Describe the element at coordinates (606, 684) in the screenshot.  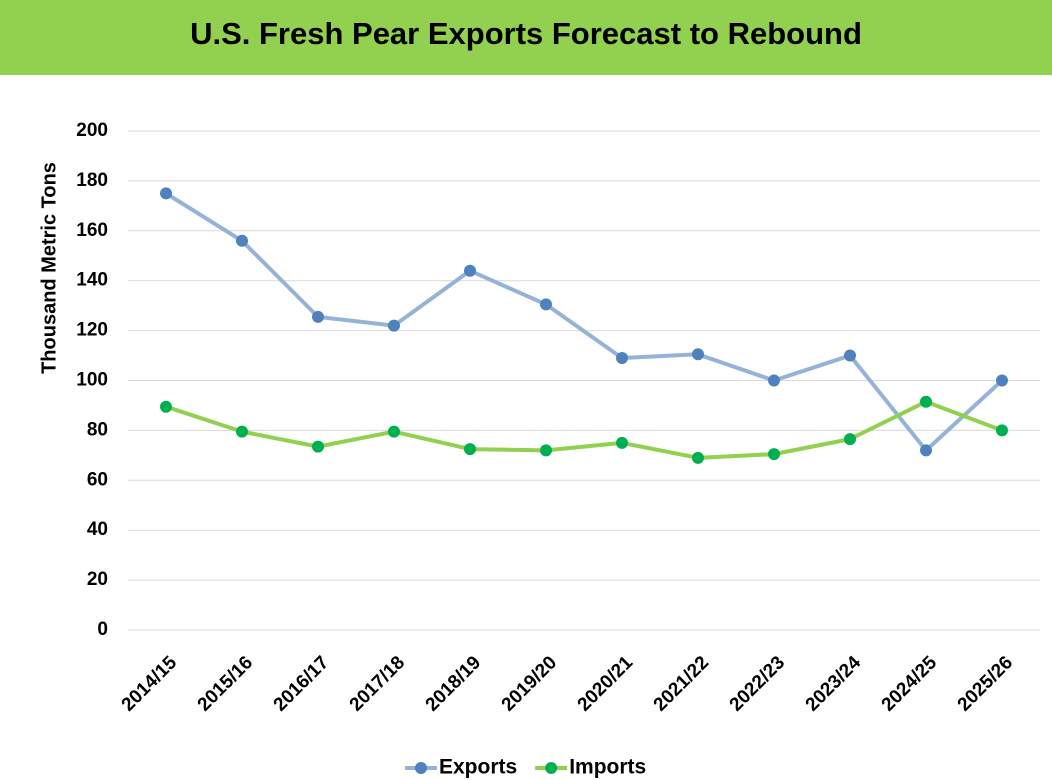
I see `x-tick-label: 2020/21` at that location.